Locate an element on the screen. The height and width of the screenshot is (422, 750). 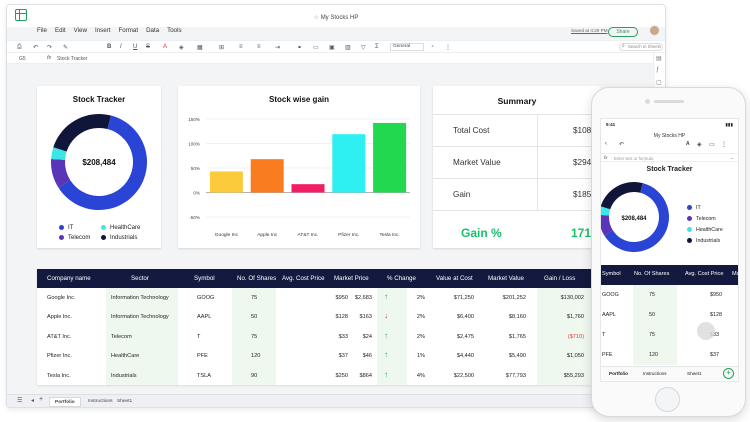
cell-company: Google Inc. is located at coordinates (61, 298).